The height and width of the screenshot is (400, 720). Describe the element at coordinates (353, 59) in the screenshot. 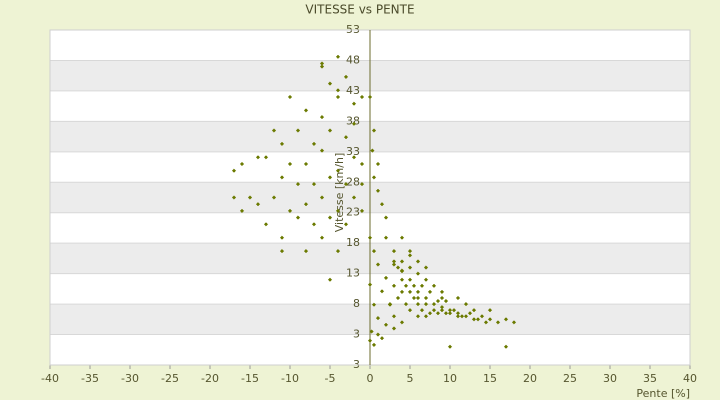

I see `y-tick-label: 48` at that location.